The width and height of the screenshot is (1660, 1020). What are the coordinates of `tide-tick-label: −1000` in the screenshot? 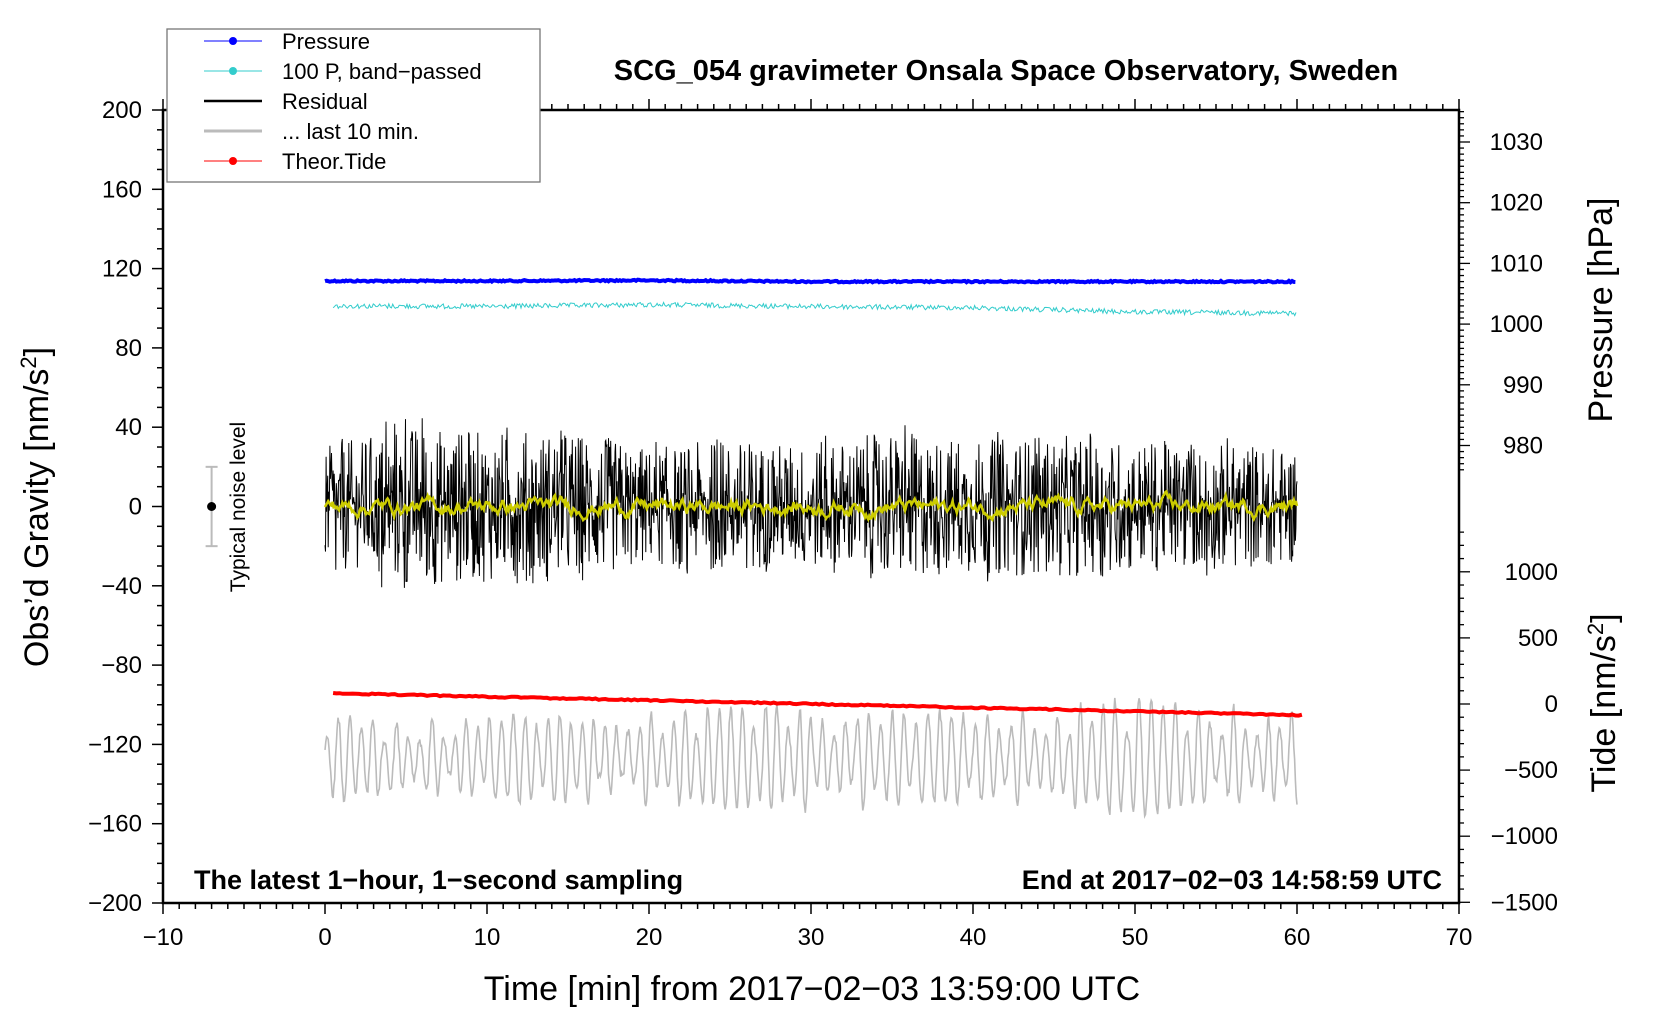 It's located at (1524, 836).